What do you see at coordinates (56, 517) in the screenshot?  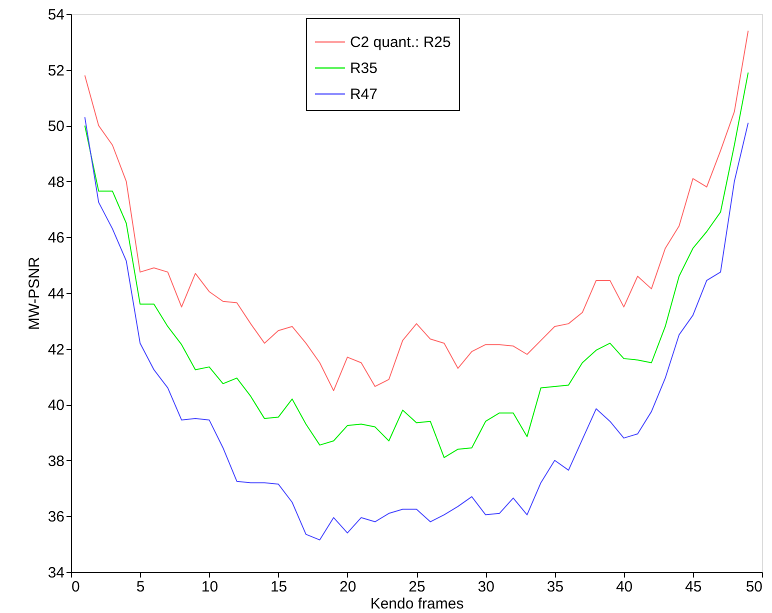 I see `y-tick-label: 36` at bounding box center [56, 517].